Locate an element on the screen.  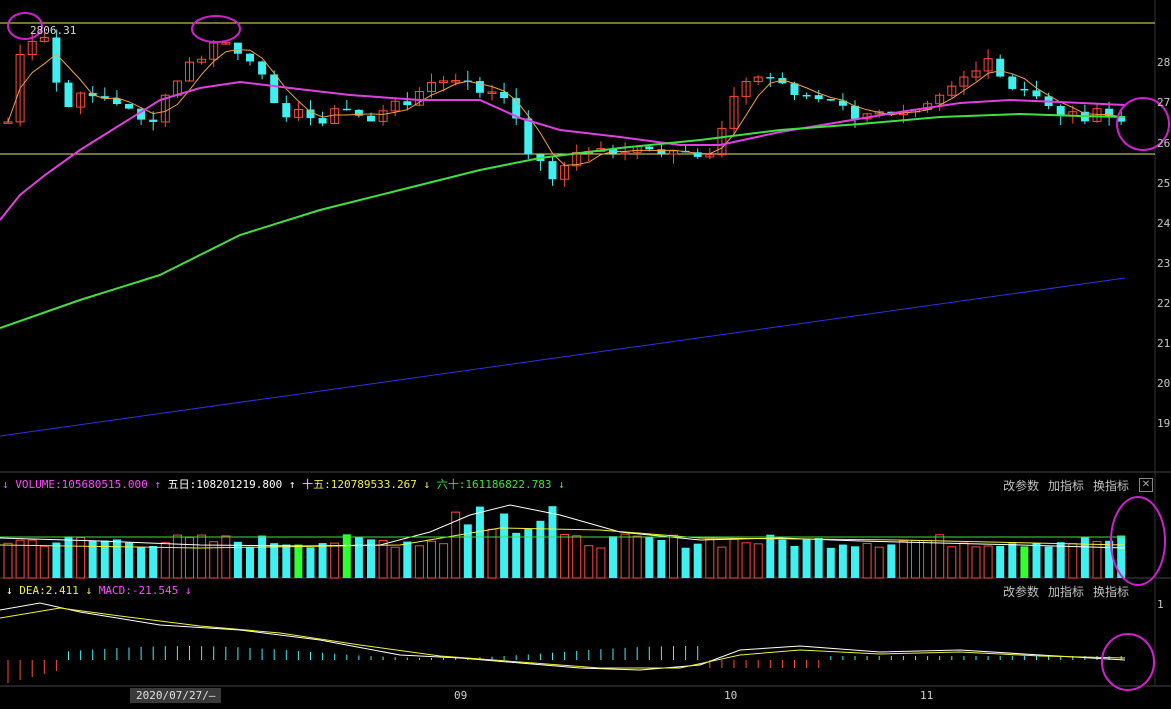
ma5-arrow: ↑ is located at coordinates (157, 484).